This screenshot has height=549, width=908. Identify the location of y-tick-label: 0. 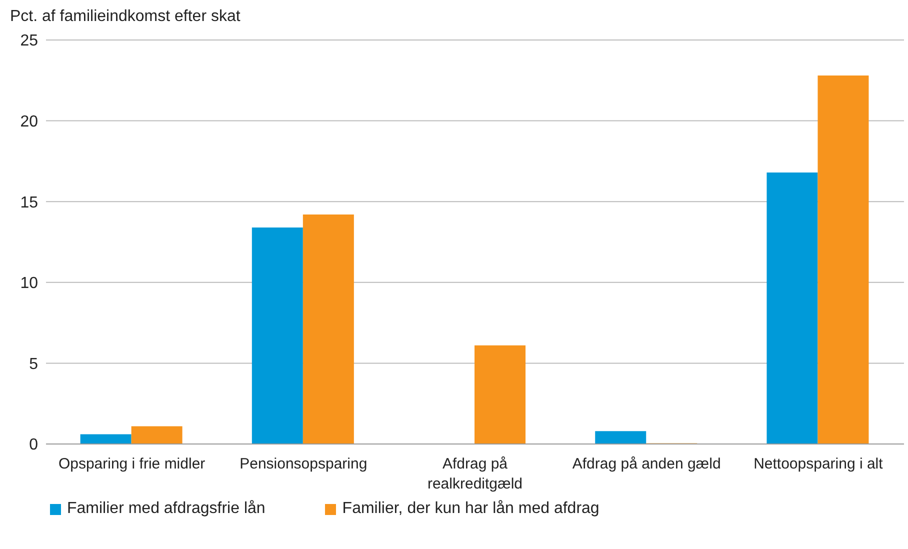
(33, 445).